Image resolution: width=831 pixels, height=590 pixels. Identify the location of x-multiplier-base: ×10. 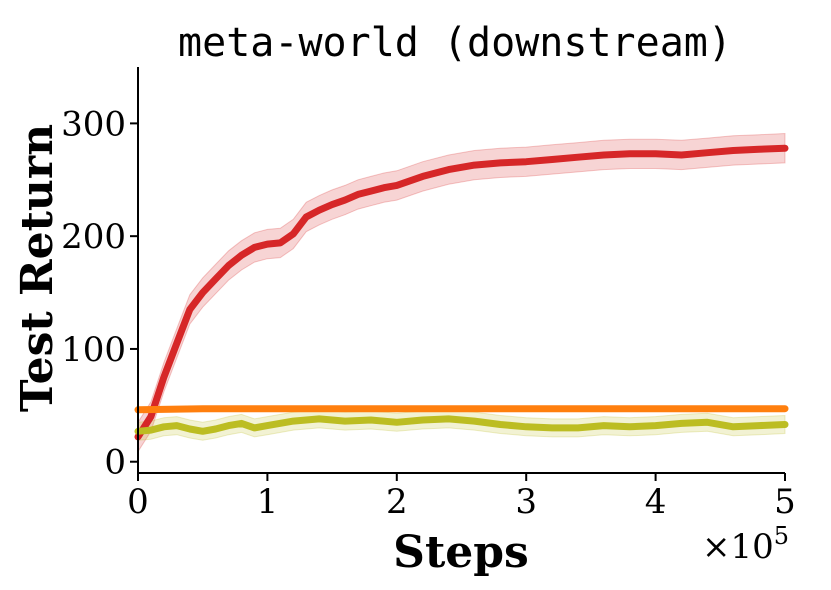
(738, 547).